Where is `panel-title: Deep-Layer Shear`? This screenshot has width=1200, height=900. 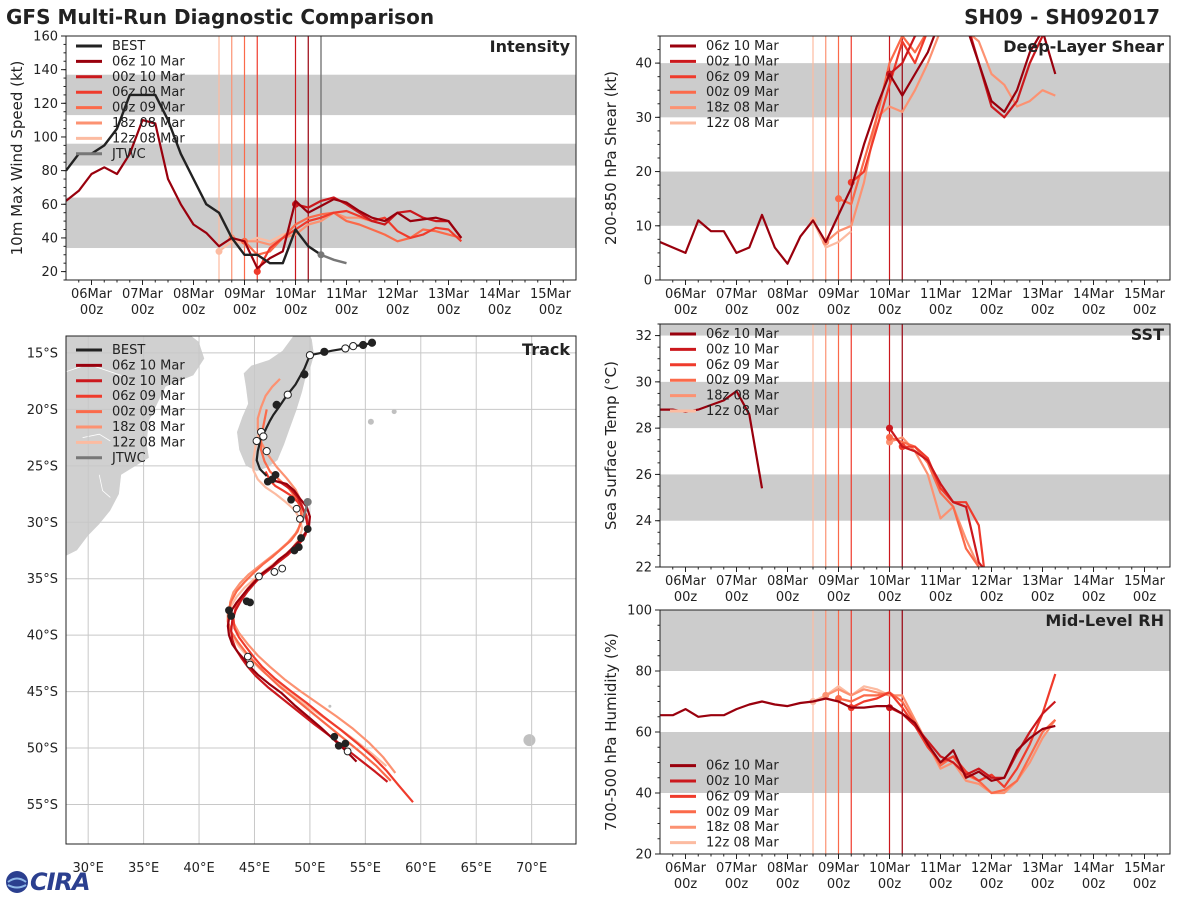
panel-title: Deep-Layer Shear is located at coordinates (1083, 46).